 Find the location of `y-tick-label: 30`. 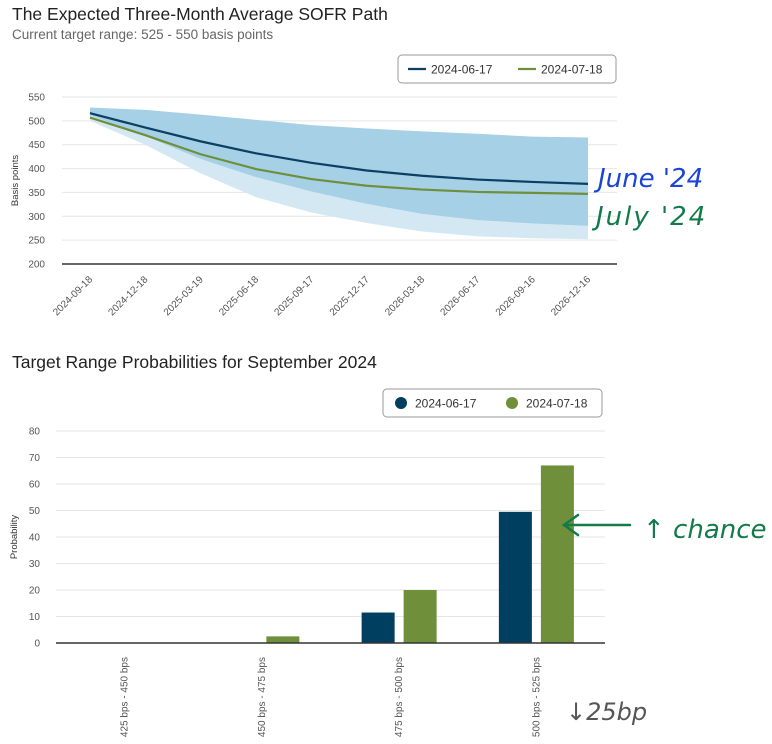

y-tick-label: 30 is located at coordinates (35, 564).